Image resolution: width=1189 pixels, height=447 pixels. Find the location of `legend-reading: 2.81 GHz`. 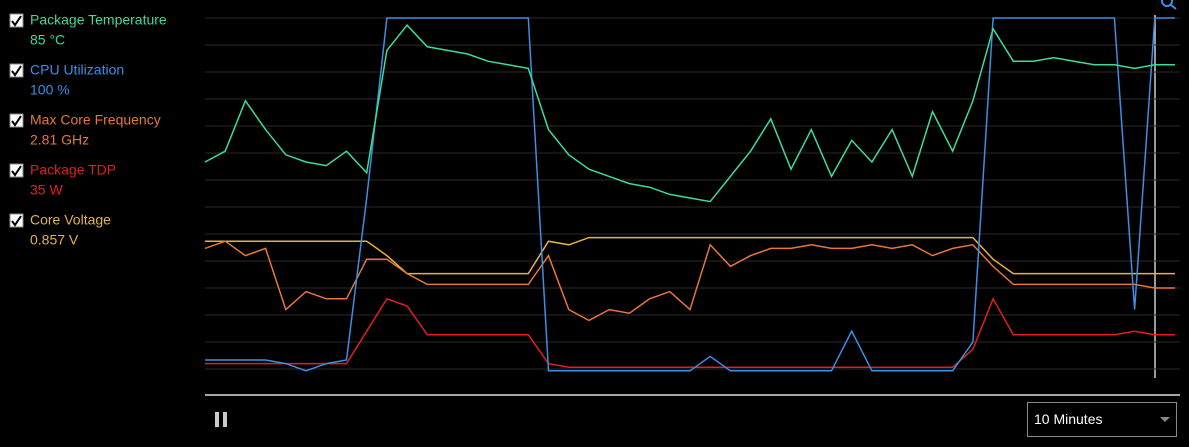

legend-reading: 2.81 GHz is located at coordinates (59, 140).